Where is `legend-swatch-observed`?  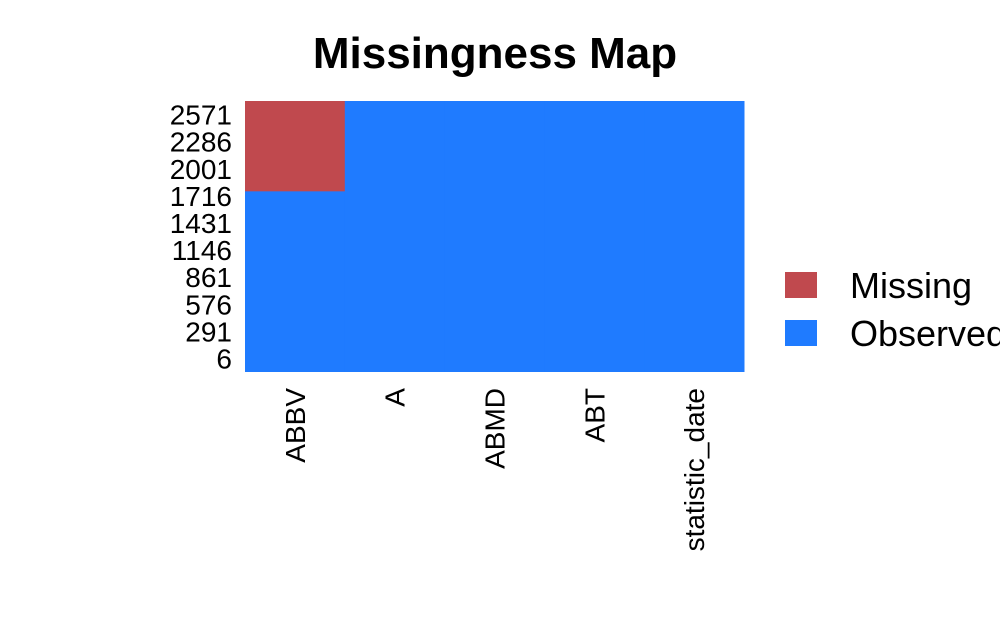 legend-swatch-observed is located at coordinates (801, 333).